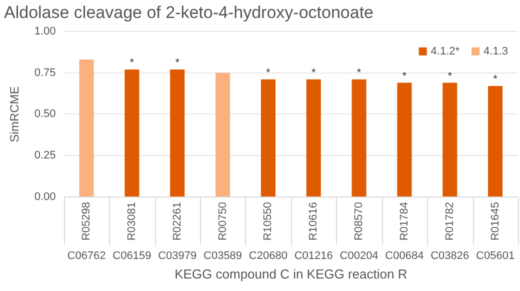 The height and width of the screenshot is (291, 520). What do you see at coordinates (404, 232) in the screenshot?
I see `x-tick-label: R01784 C00684` at bounding box center [404, 232].